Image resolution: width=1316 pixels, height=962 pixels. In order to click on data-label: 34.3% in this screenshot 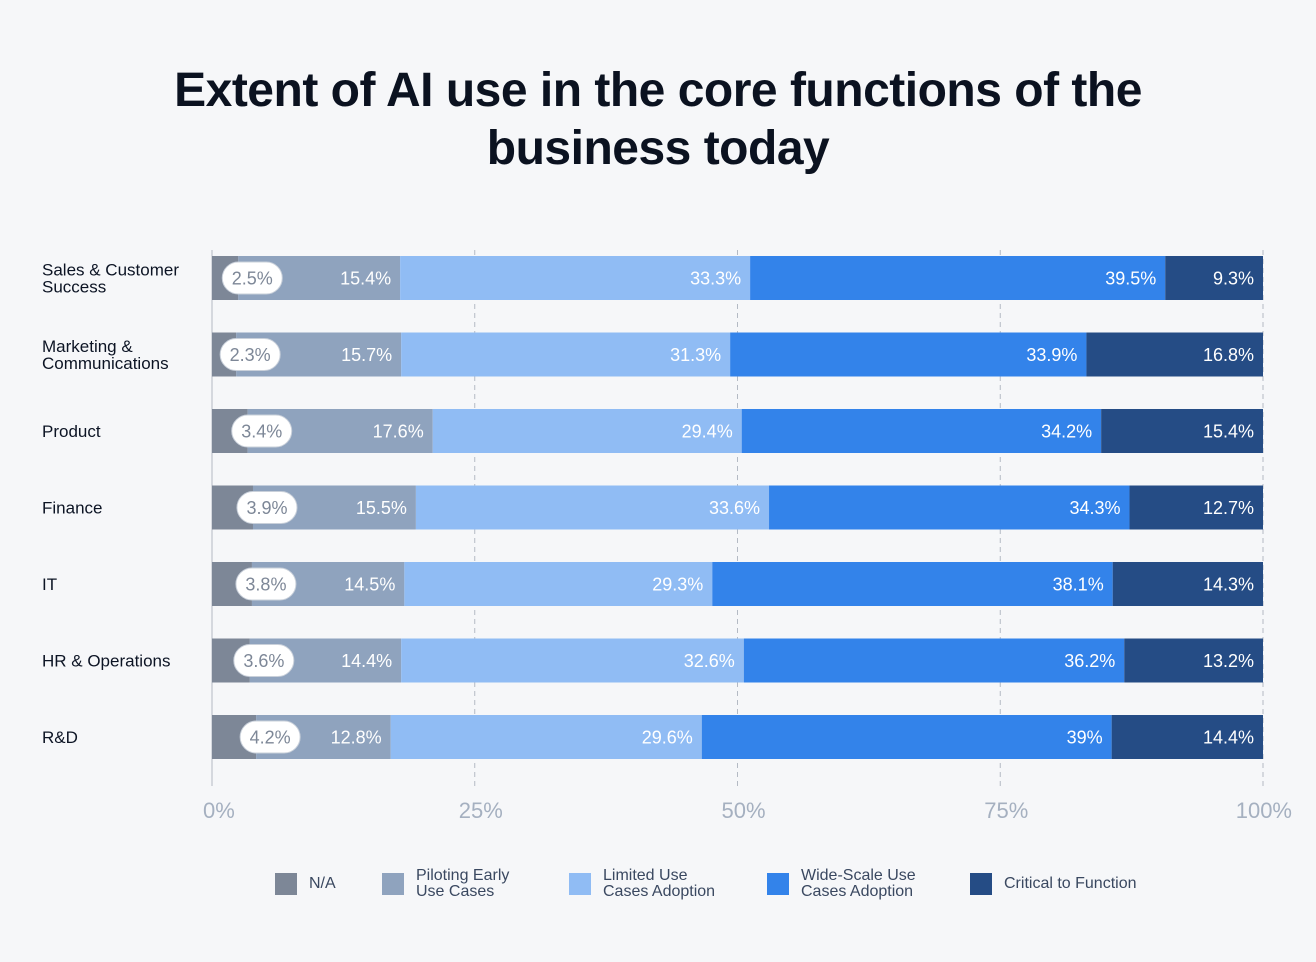, I will do `click(1094, 508)`.